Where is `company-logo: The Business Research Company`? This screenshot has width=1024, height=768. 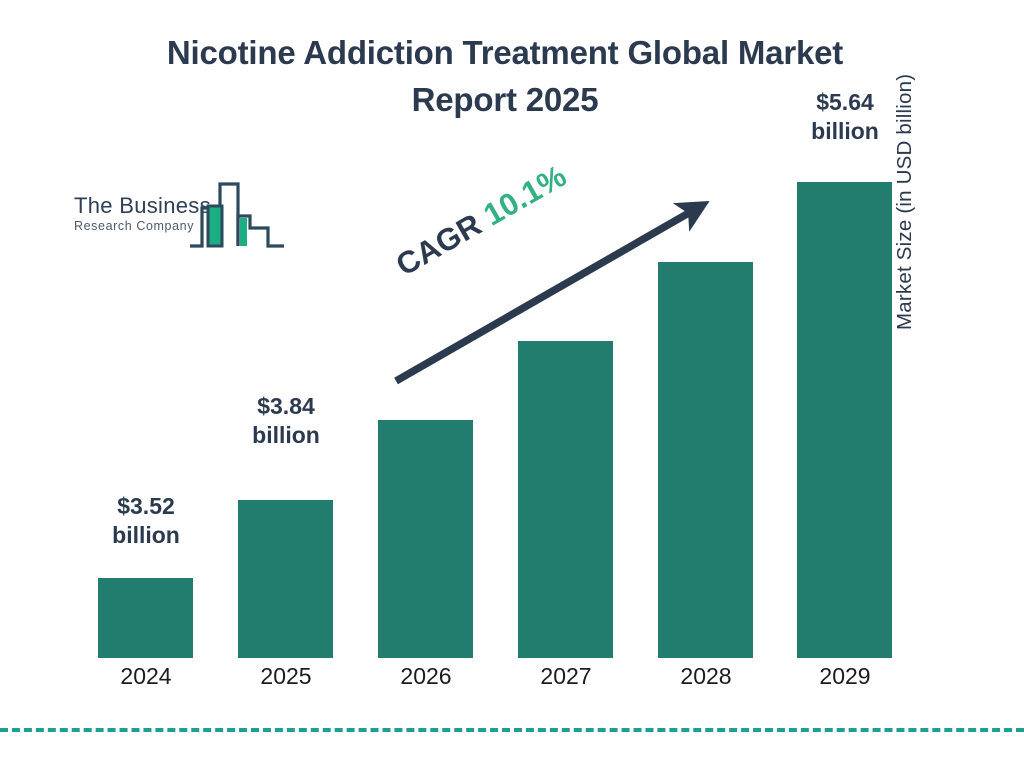
company-logo: The Business Research Company is located at coordinates (180, 215).